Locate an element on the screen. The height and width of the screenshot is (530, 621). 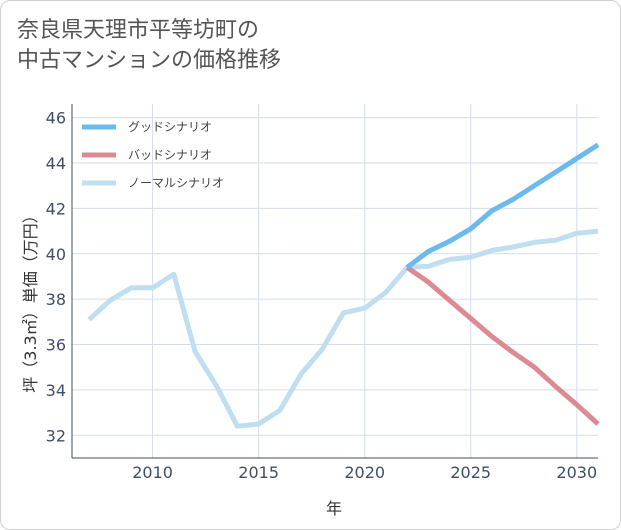
x-tick-label: 2010 is located at coordinates (152, 472).